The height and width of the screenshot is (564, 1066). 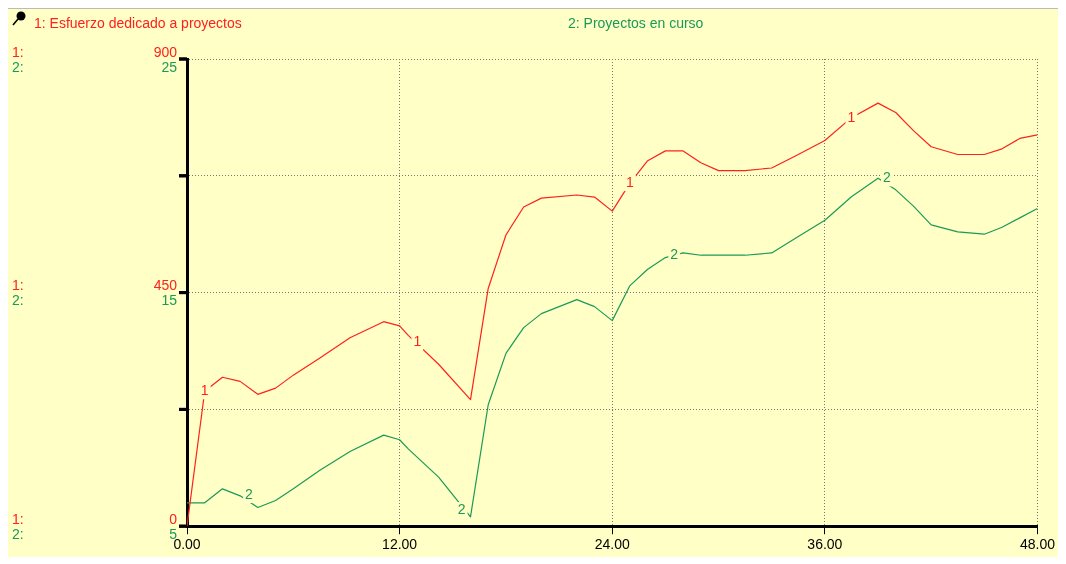 What do you see at coordinates (1037, 544) in the screenshot?
I see `x-tick-label: 48.00` at bounding box center [1037, 544].